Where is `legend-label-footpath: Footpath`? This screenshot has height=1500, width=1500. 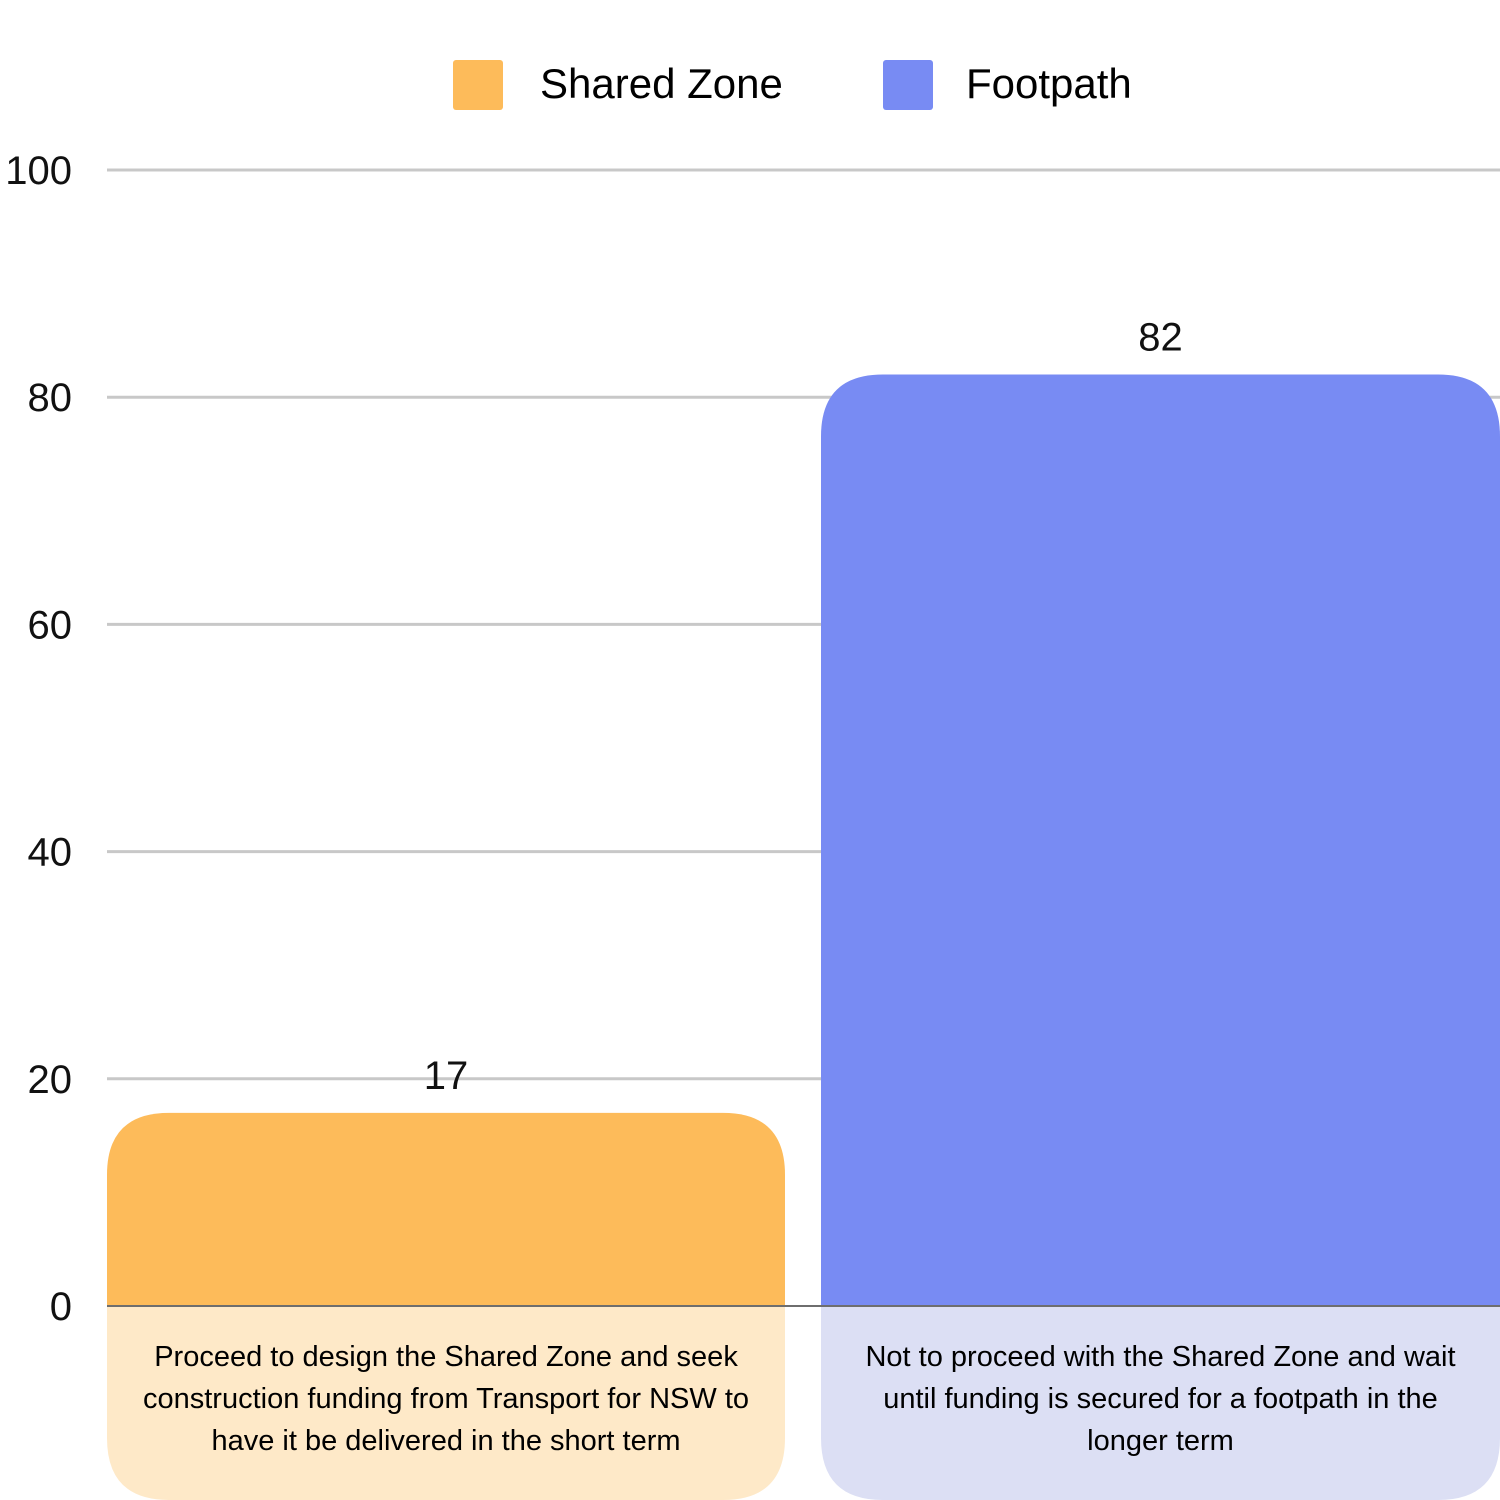 legend-label-footpath: Footpath is located at coordinates (1049, 83).